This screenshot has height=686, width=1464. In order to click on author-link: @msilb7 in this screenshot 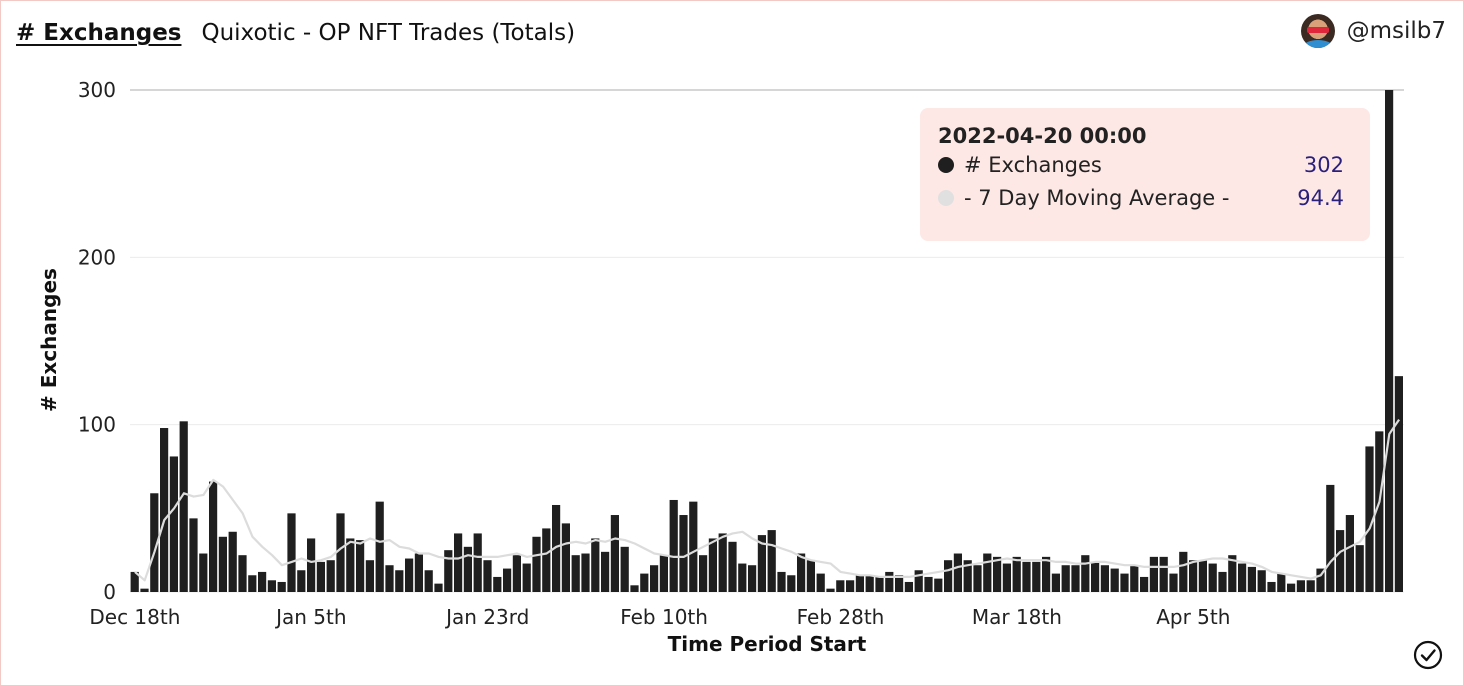, I will do `click(1373, 31)`.